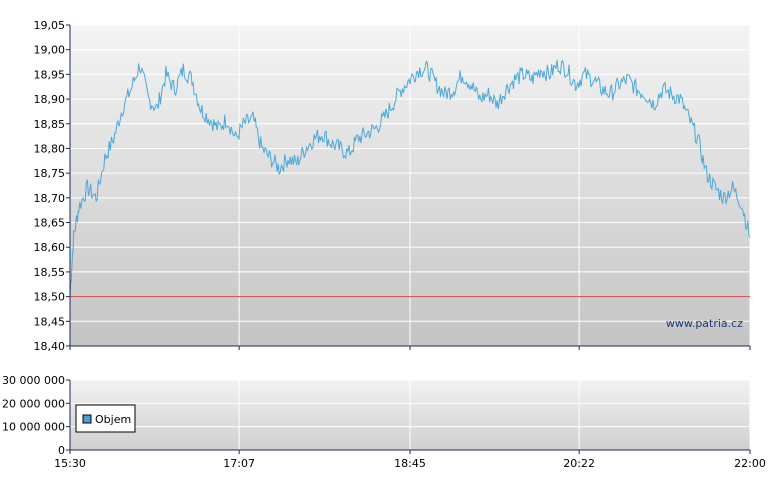  I want to click on x-tick-label: 22:00, so click(750, 463).